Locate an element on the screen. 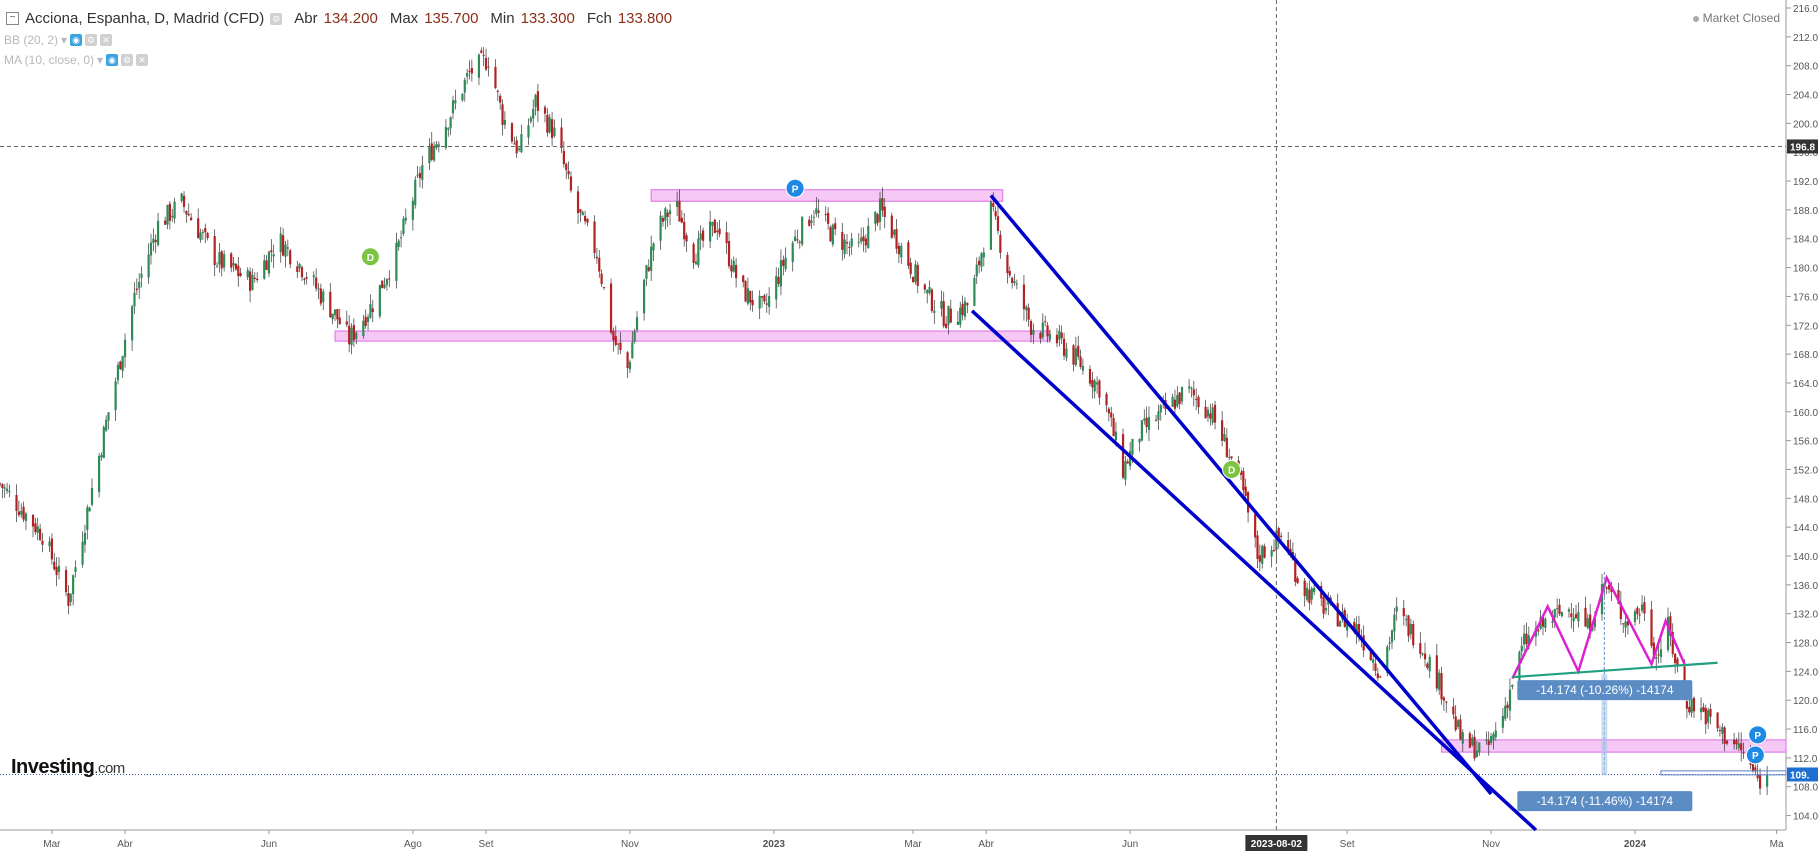 This screenshot has height=856, width=1818. y-tick-label: 108.0 is located at coordinates (1805, 788).